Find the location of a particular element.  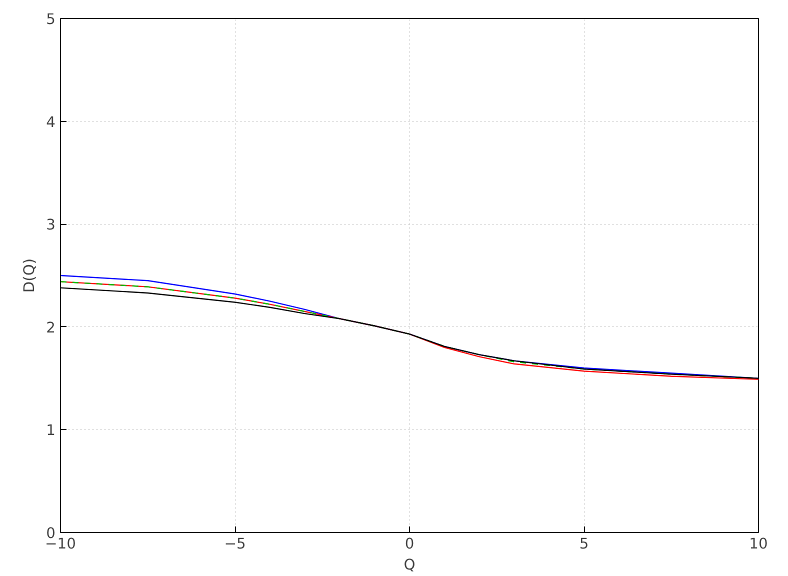

x-tick-label: 5 is located at coordinates (584, 544).